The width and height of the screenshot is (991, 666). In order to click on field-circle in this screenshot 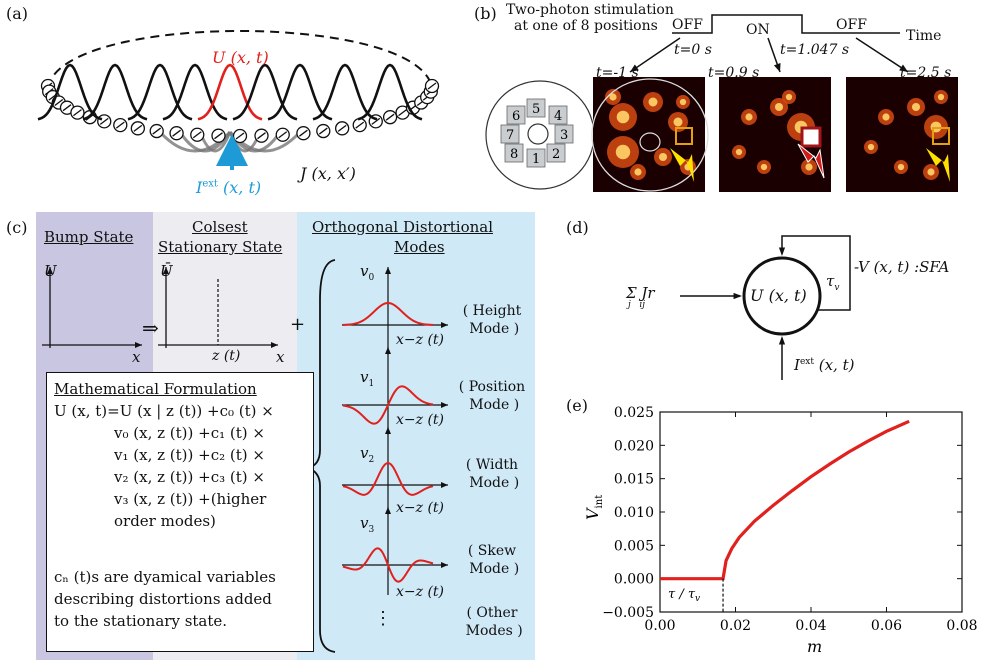, I will do `click(650, 135)`.